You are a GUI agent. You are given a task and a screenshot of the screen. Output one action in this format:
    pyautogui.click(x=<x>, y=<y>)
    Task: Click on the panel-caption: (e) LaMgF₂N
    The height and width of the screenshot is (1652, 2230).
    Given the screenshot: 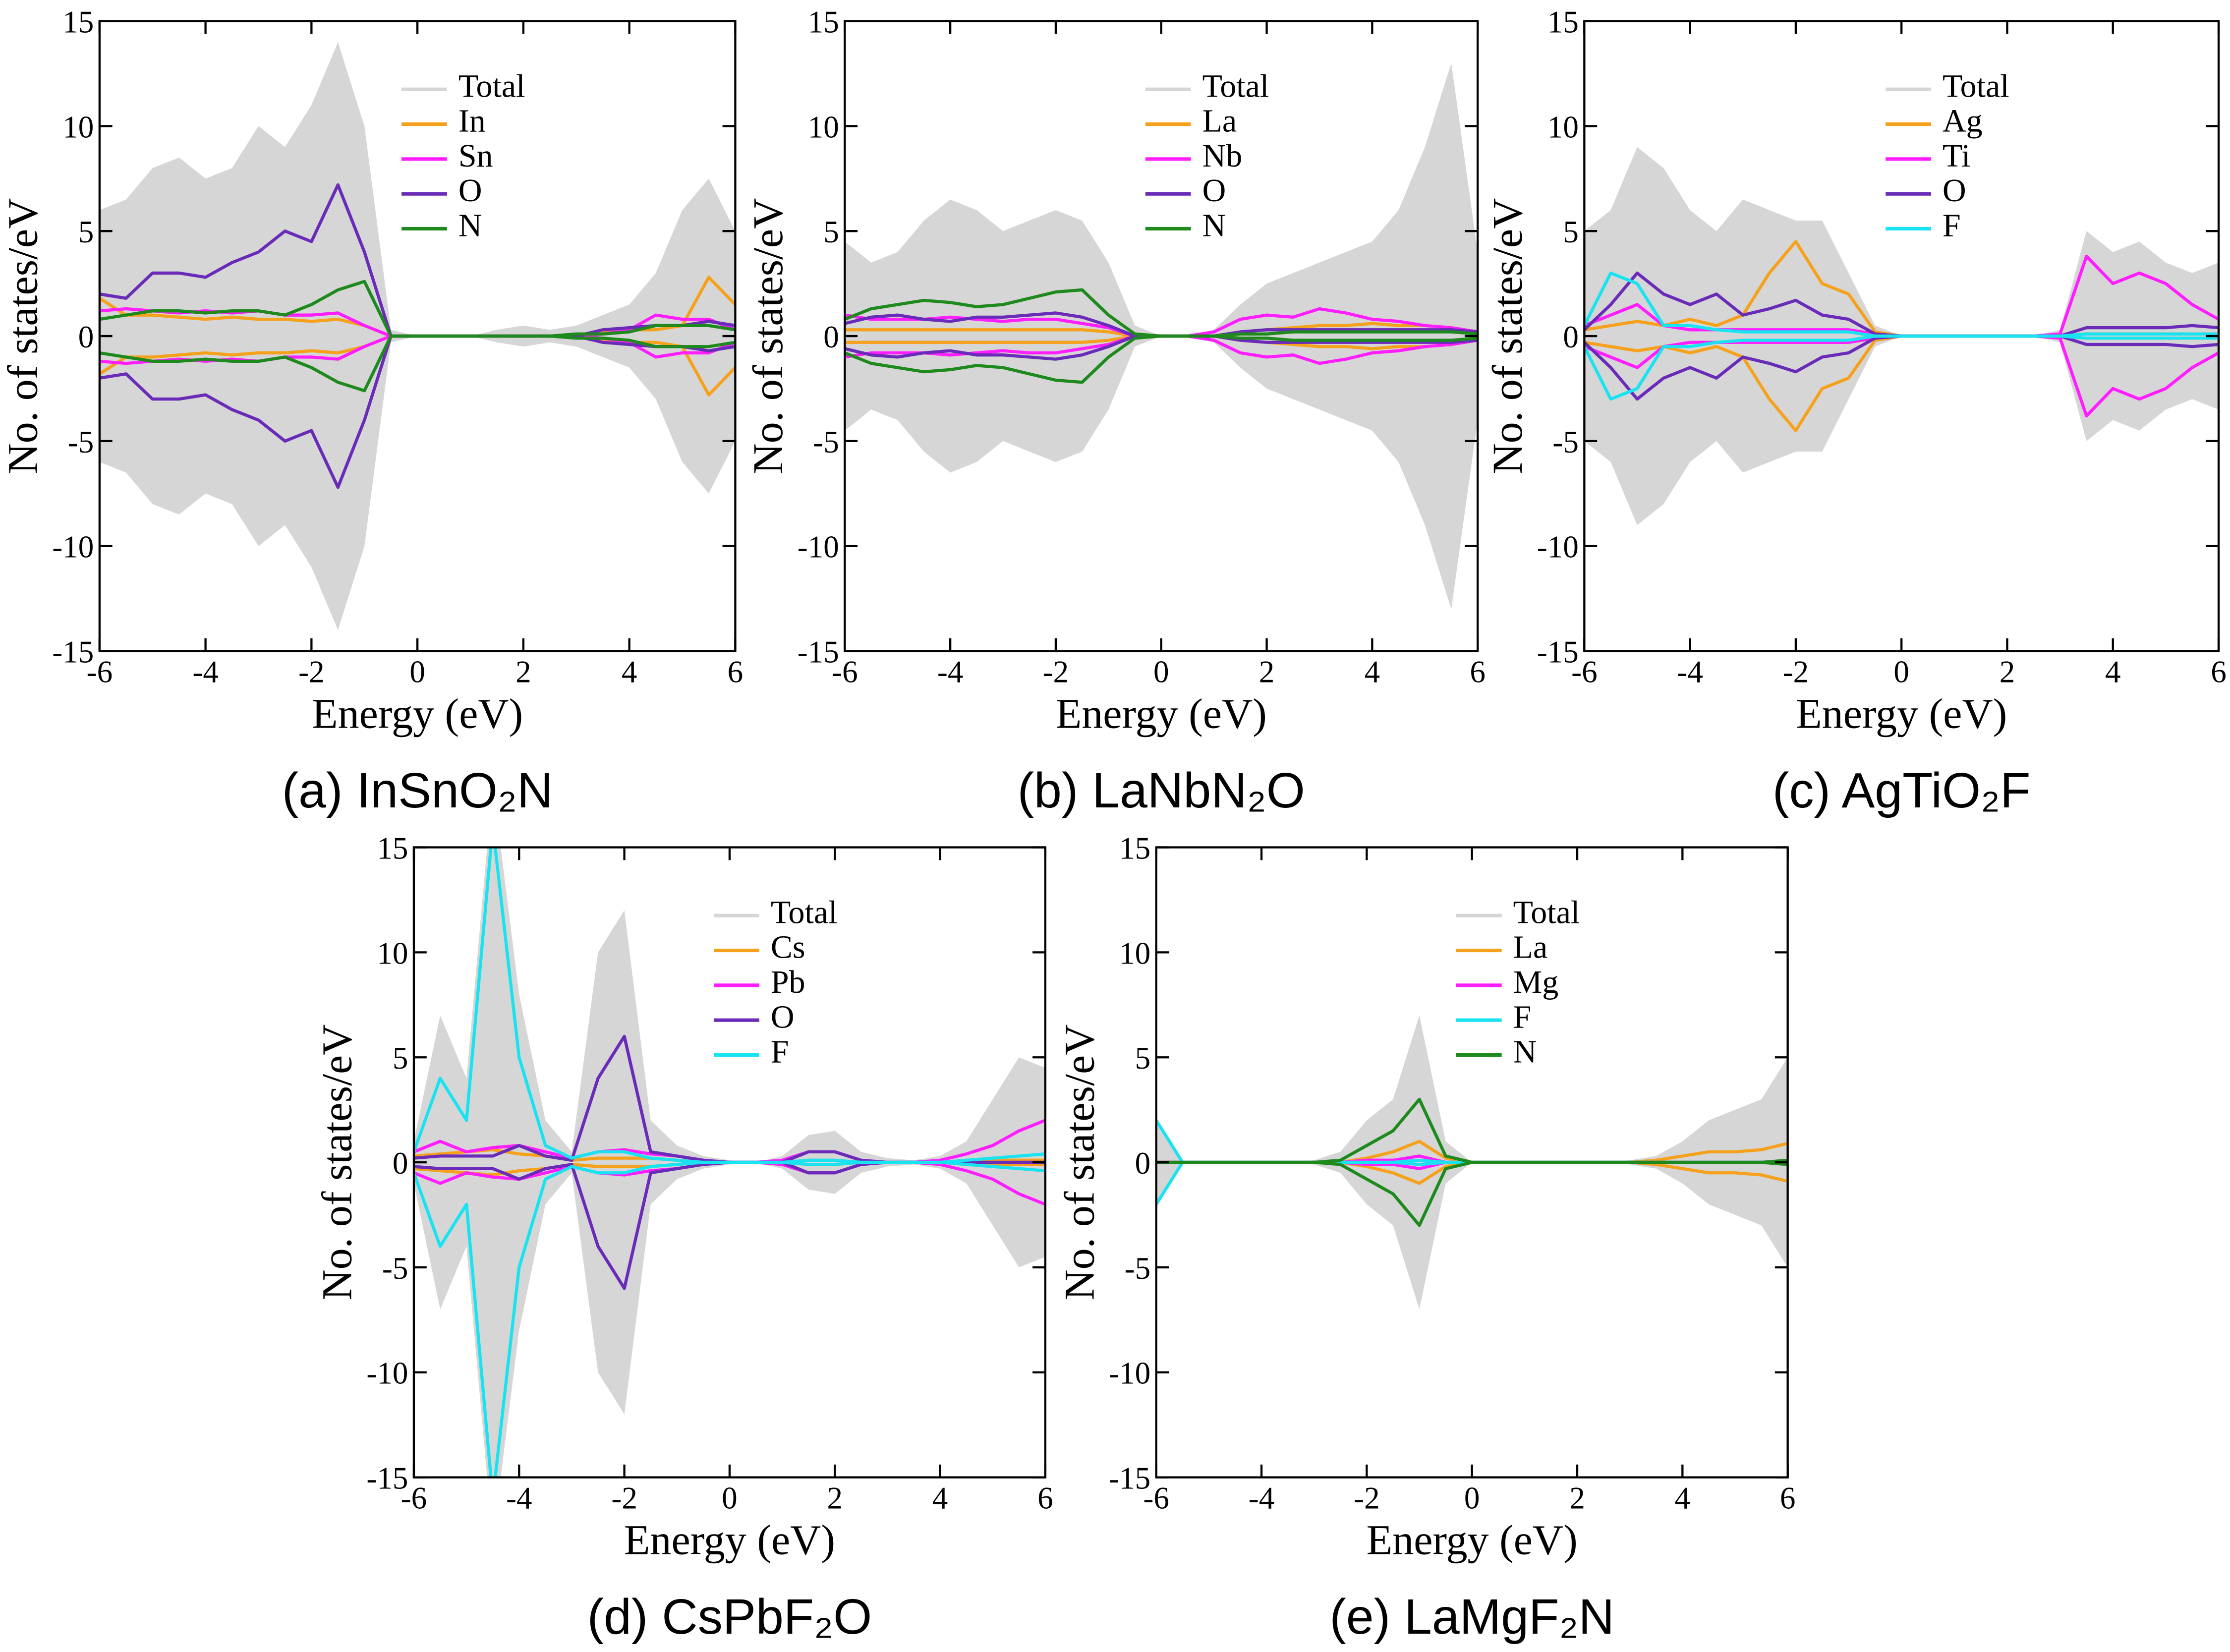 What is the action you would take?
    pyautogui.click(x=1471, y=1617)
    